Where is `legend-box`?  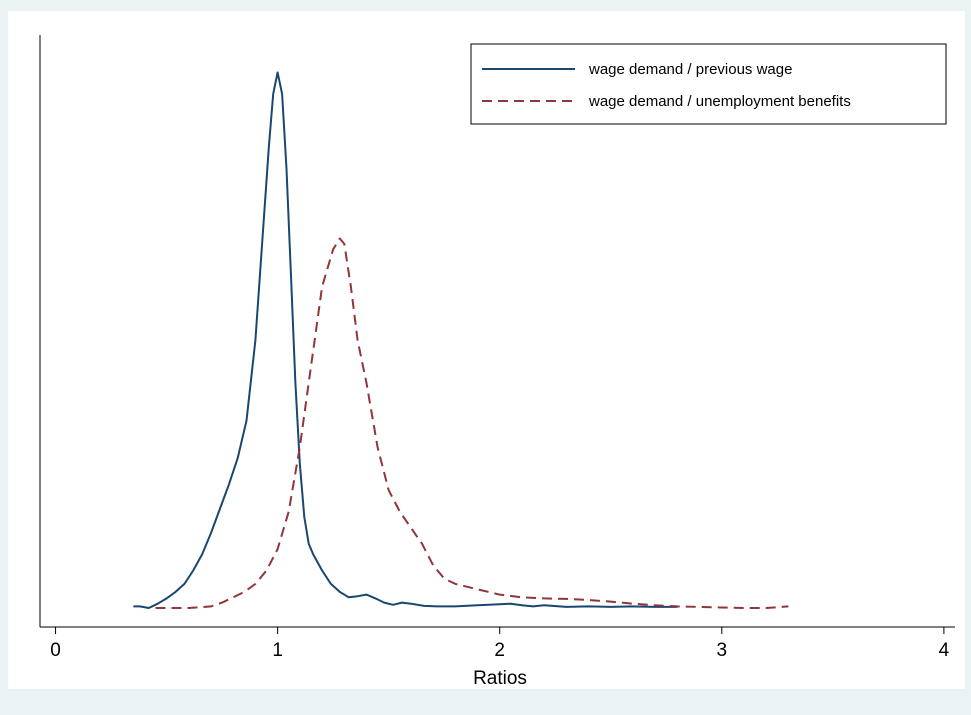 legend-box is located at coordinates (708, 84).